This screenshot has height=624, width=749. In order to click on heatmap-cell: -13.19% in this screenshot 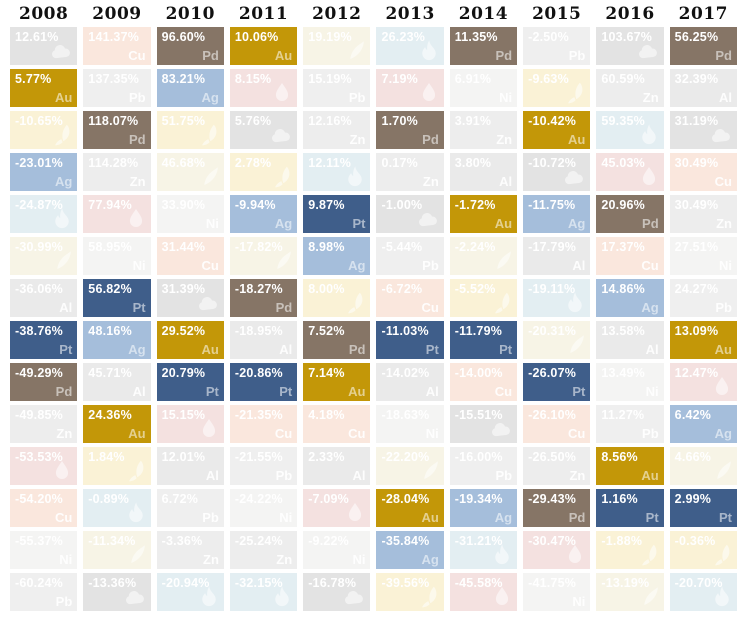, I will do `click(630, 592)`.